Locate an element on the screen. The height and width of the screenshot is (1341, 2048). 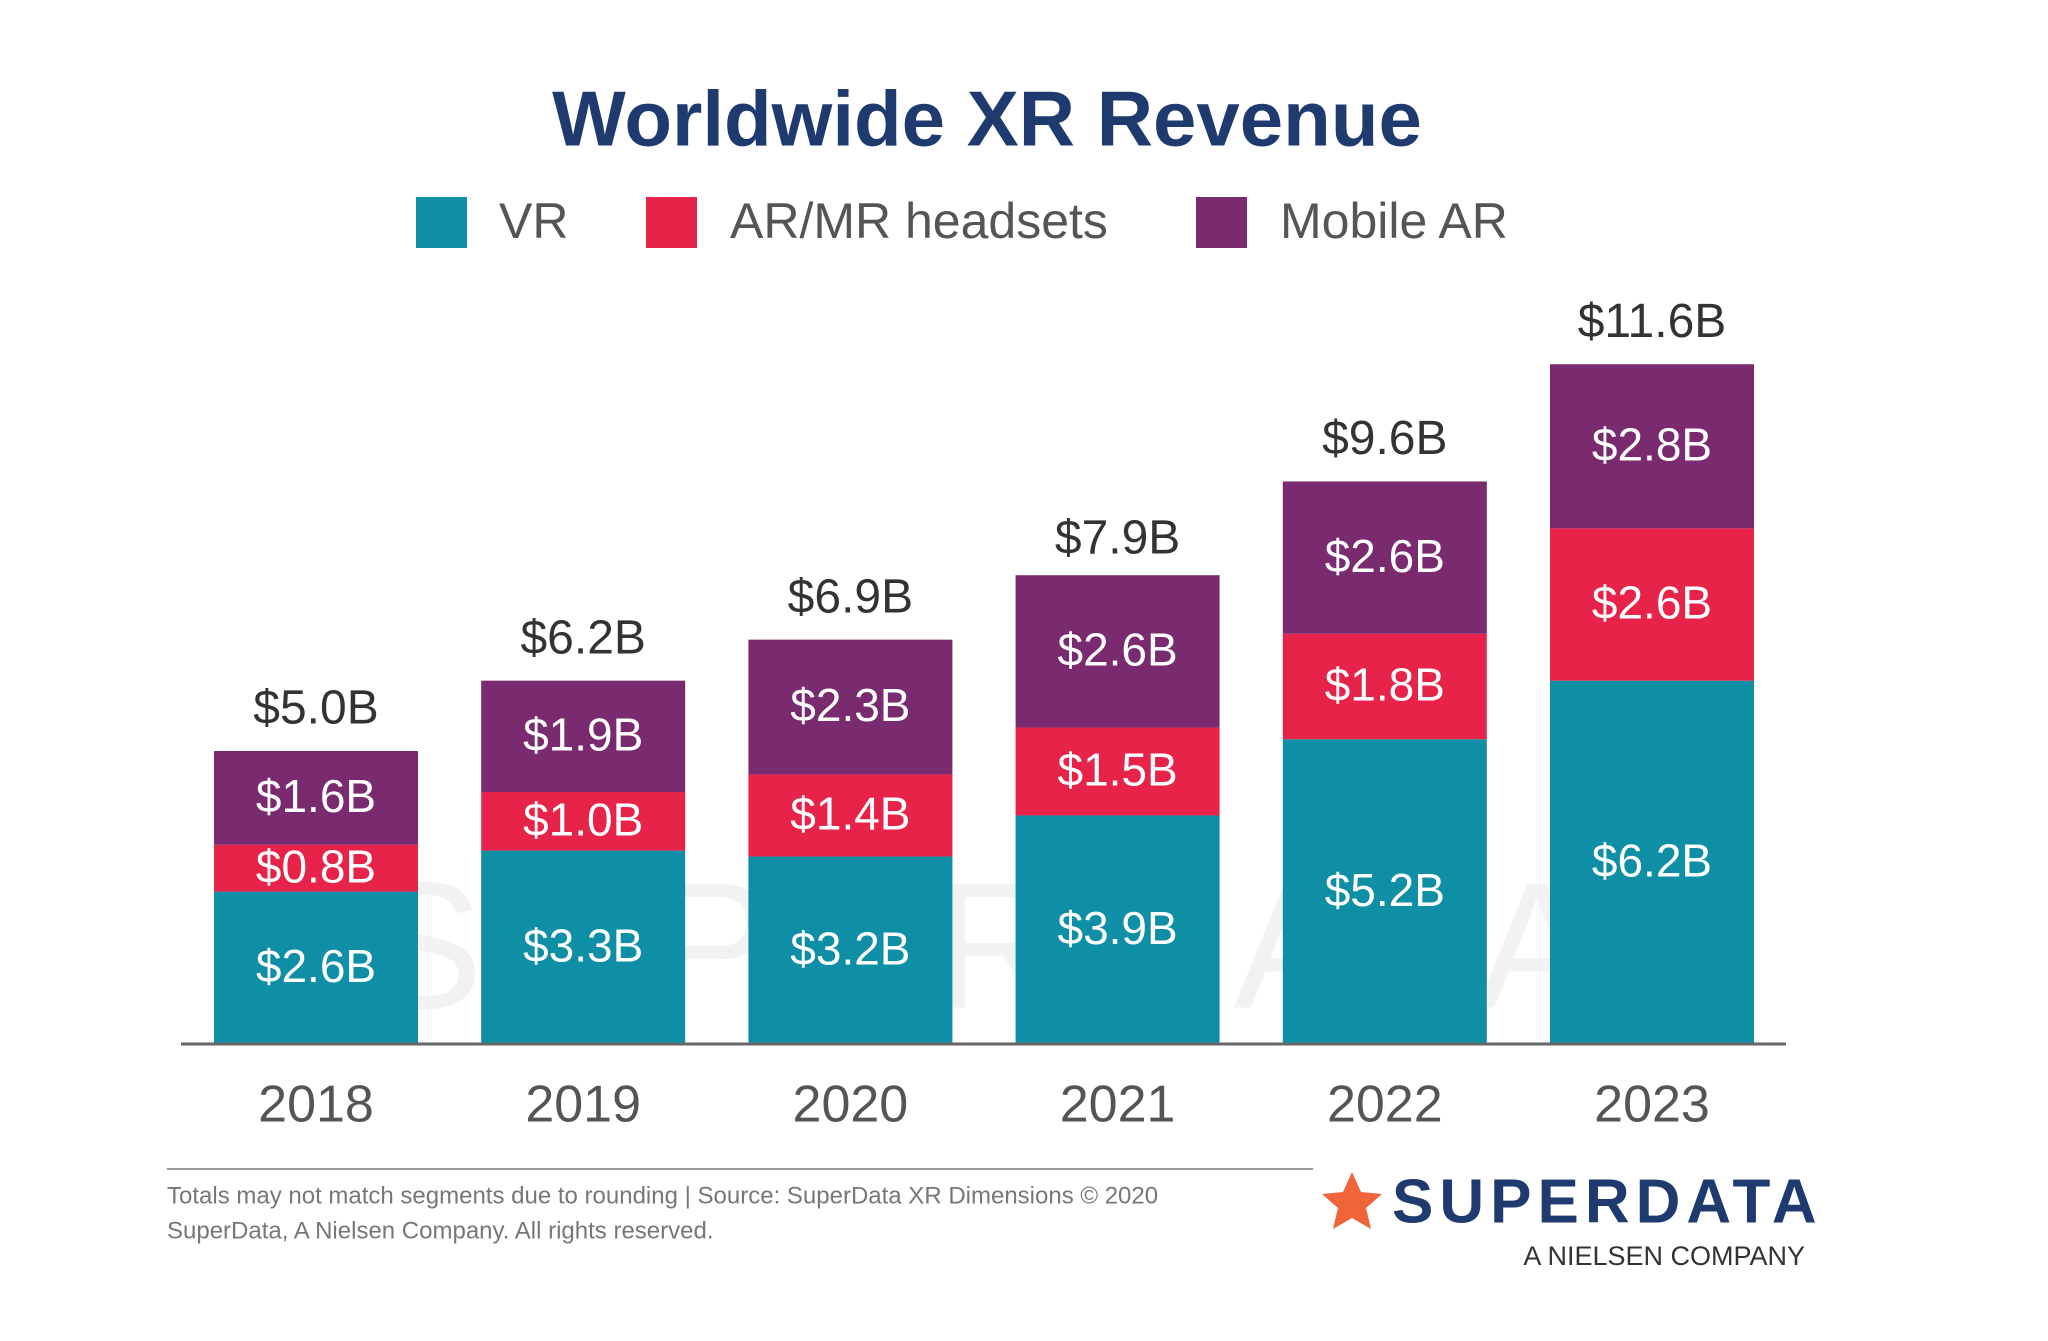
segment-label: $5.2B is located at coordinates (1385, 890).